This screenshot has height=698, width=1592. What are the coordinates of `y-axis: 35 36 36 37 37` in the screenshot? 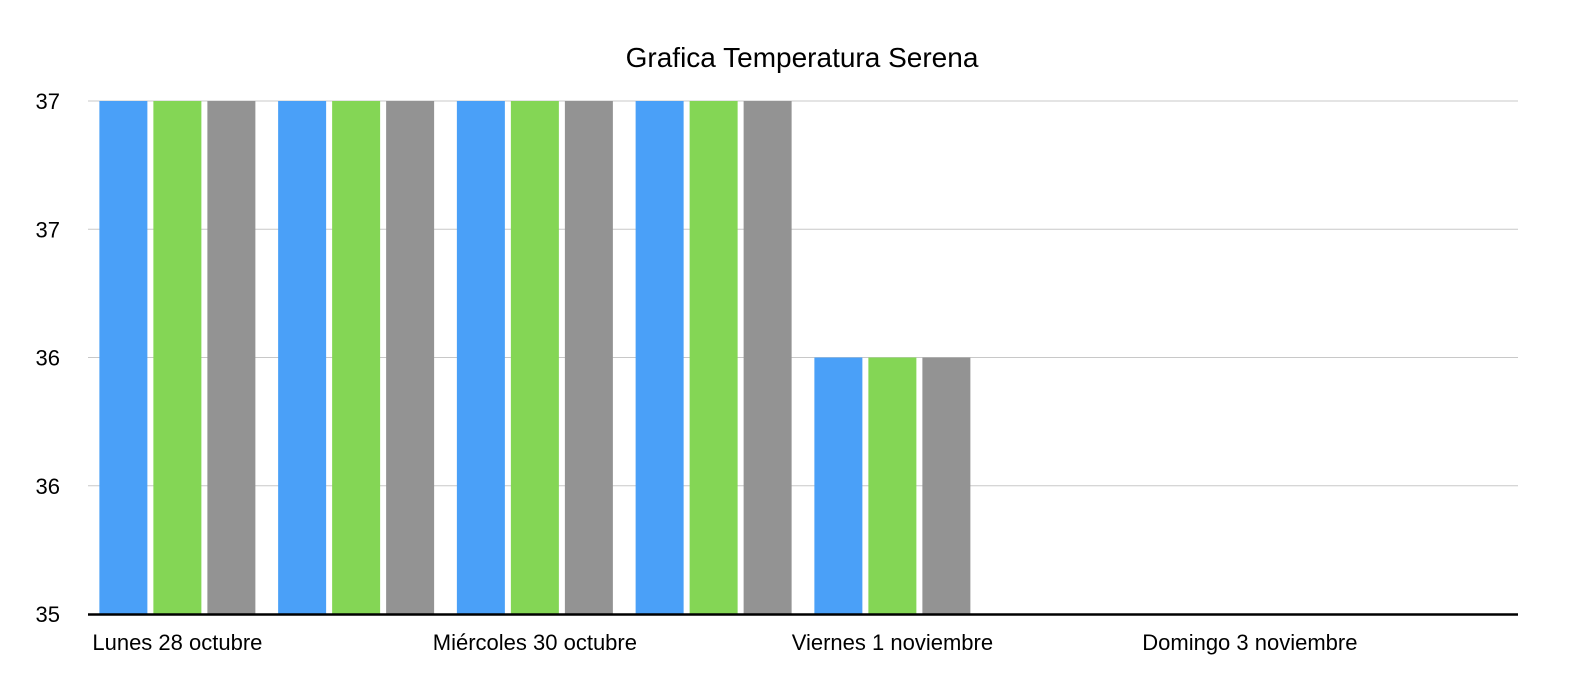 It's located at (48, 358).